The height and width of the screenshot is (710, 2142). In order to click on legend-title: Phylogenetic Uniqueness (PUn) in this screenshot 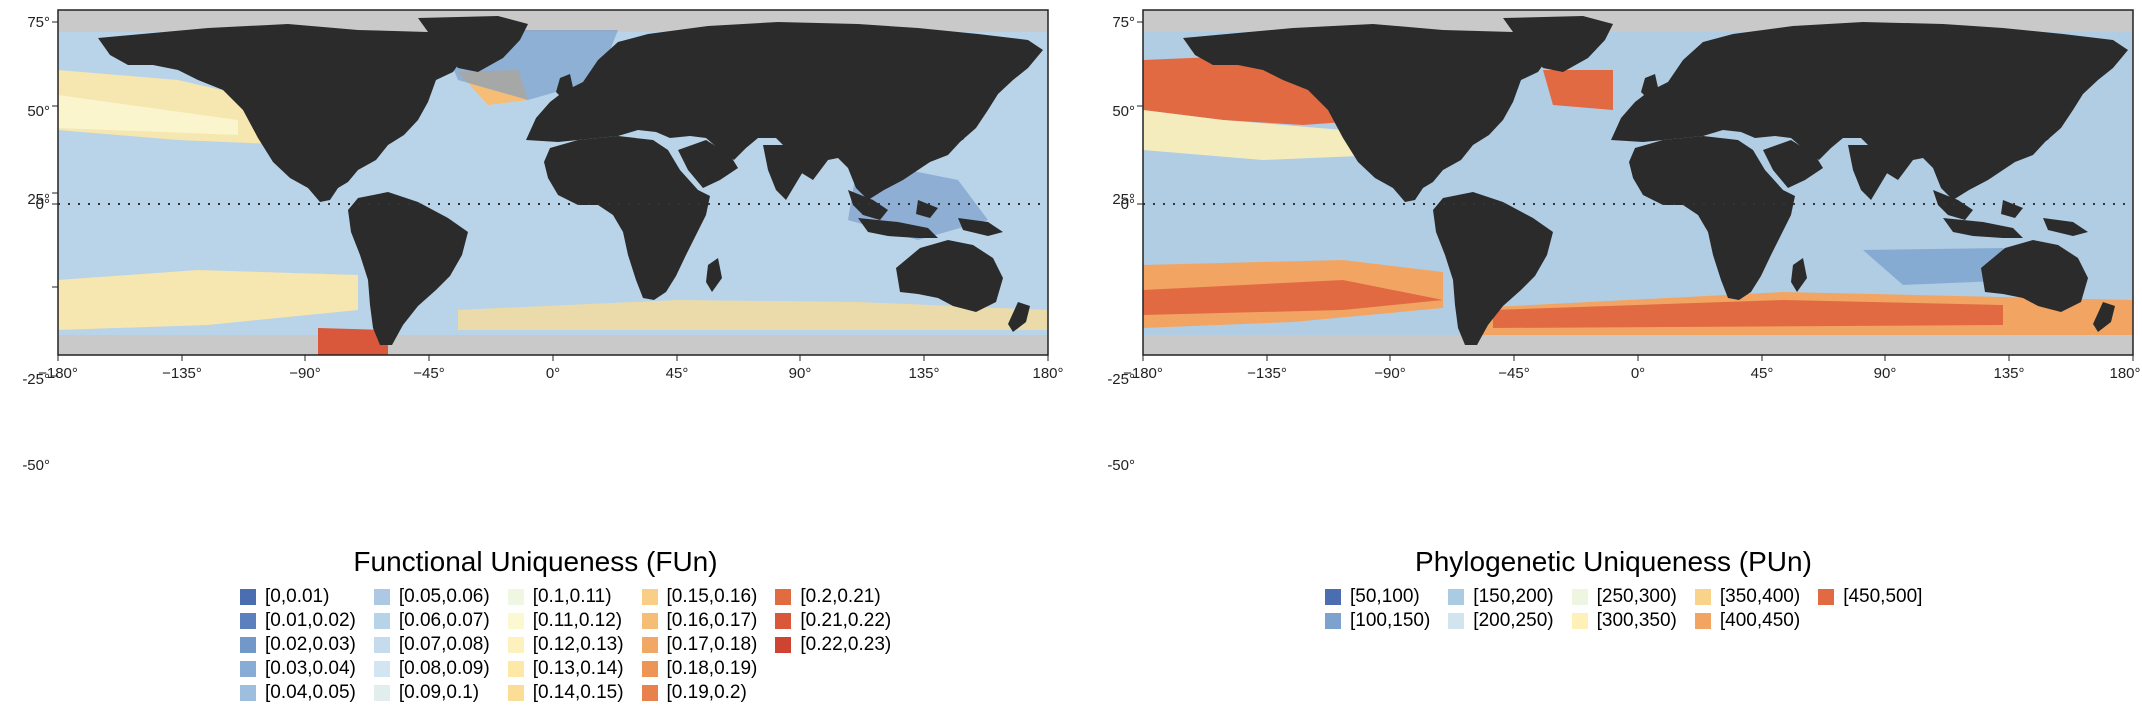, I will do `click(1613, 561)`.